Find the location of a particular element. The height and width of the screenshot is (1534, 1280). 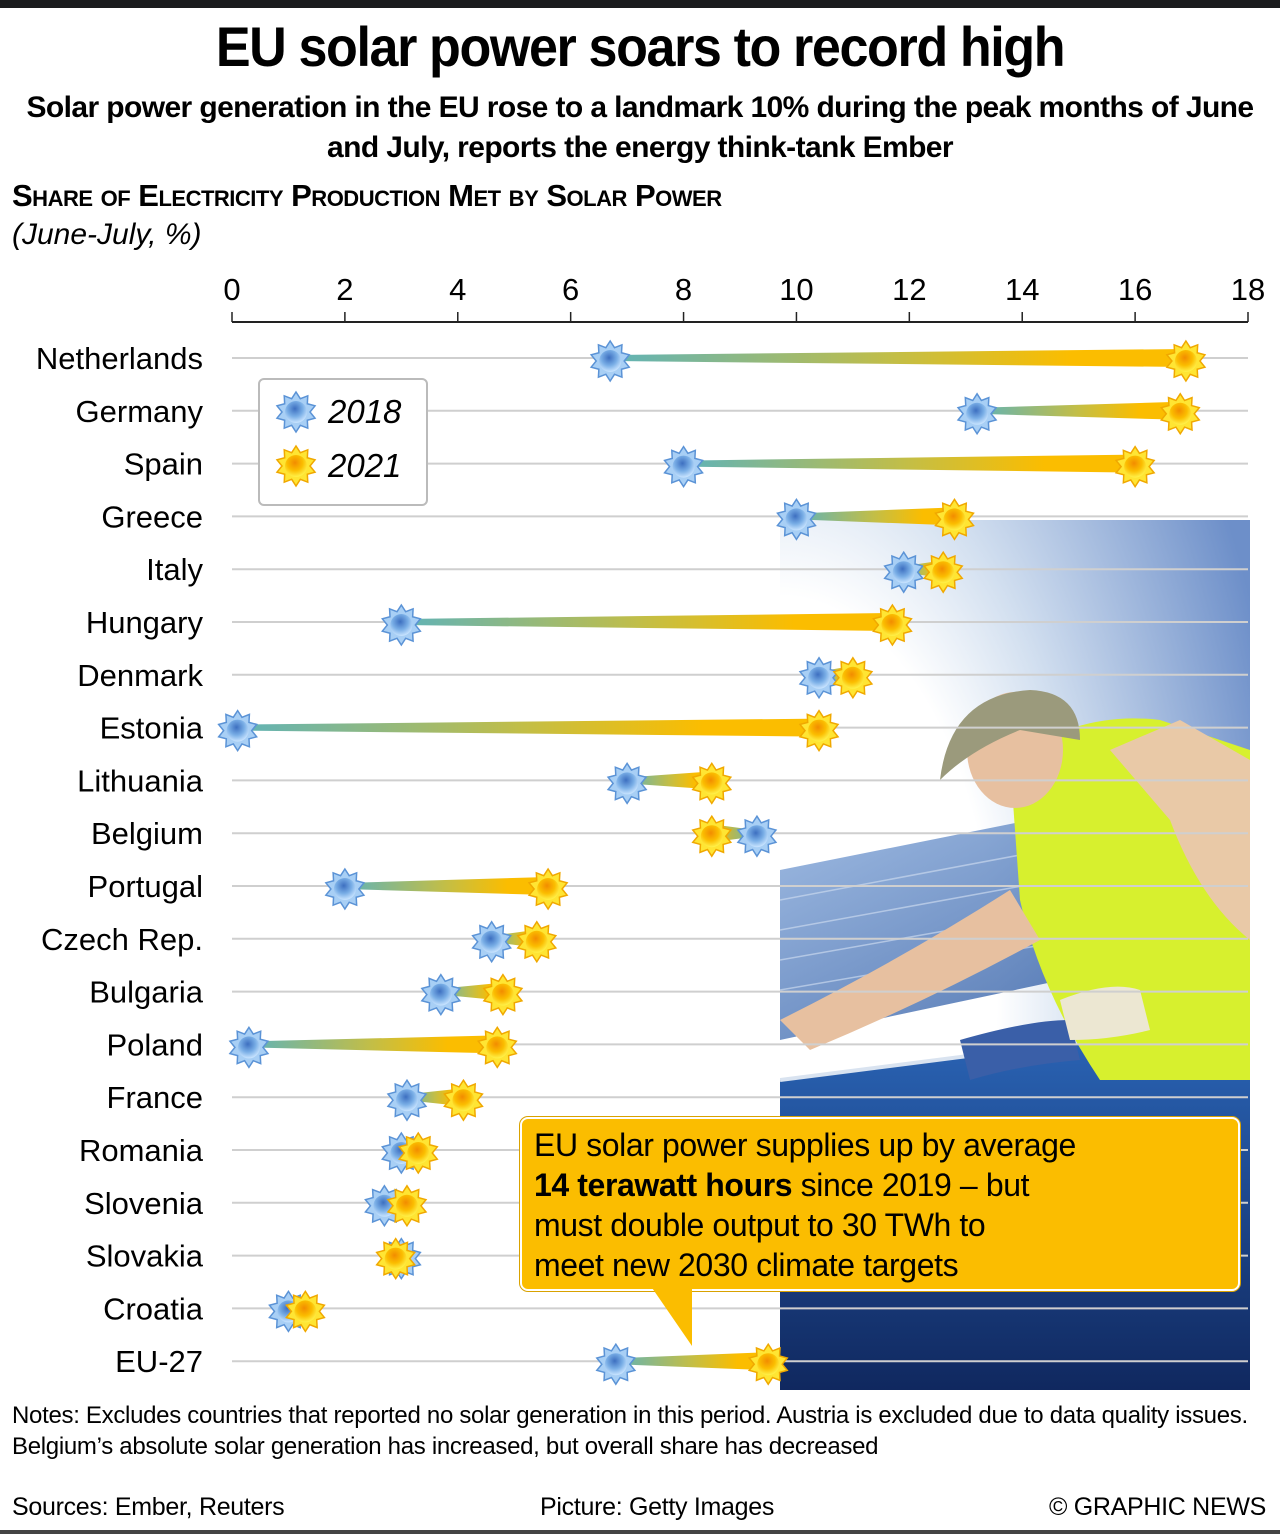

yellow-sun-icon is located at coordinates (296, 466).